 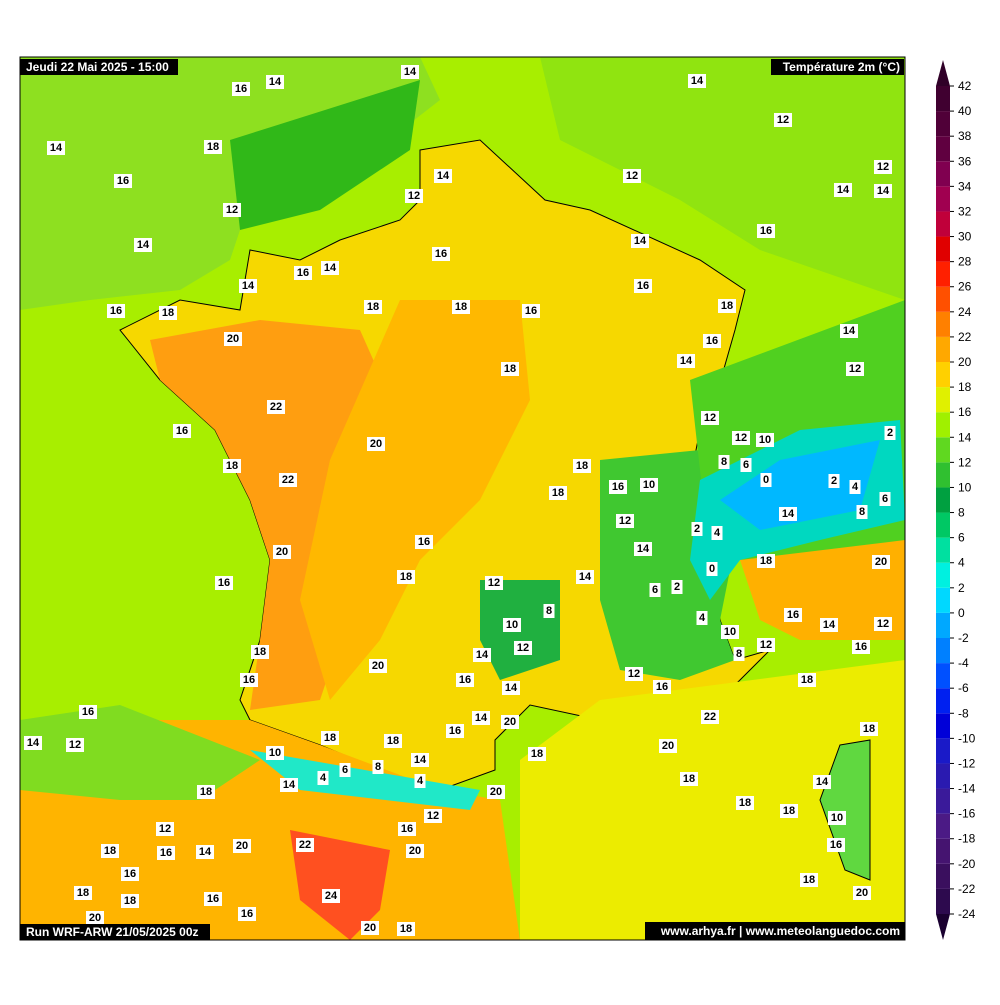 What do you see at coordinates (967, 914) in the screenshot?
I see `colorbar-tick-label: -24` at bounding box center [967, 914].